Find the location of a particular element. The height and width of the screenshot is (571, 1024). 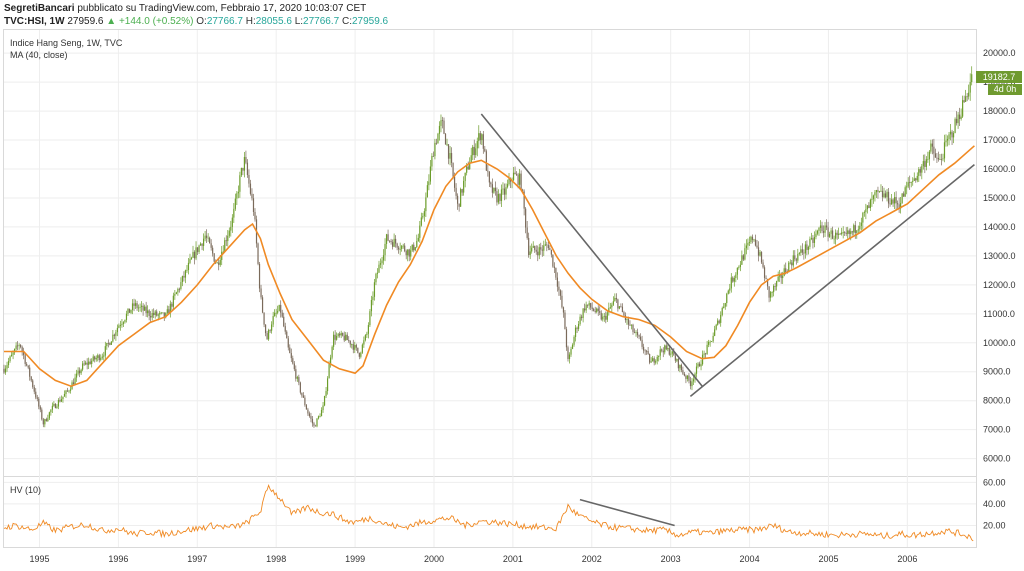

author-name: SegretiBancari is located at coordinates (39, 8).